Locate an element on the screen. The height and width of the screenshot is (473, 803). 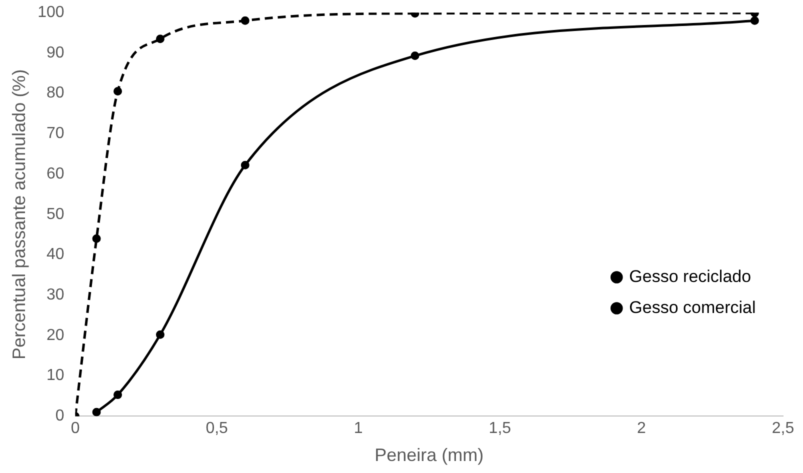
x-axis-title: Peneira (mm) is located at coordinates (429, 455).